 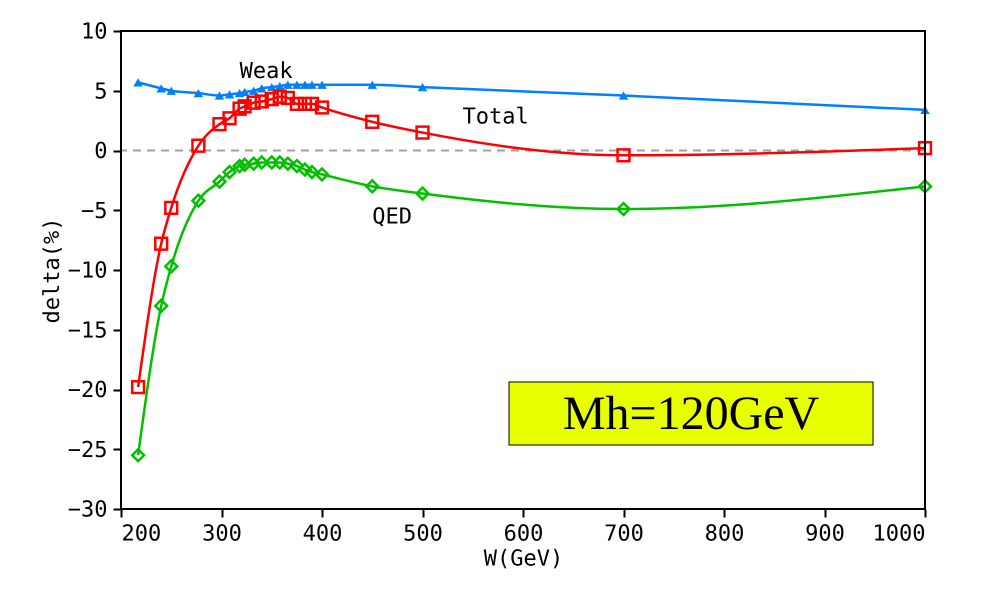 What do you see at coordinates (88, 331) in the screenshot?
I see `y-tick-label: −15` at bounding box center [88, 331].